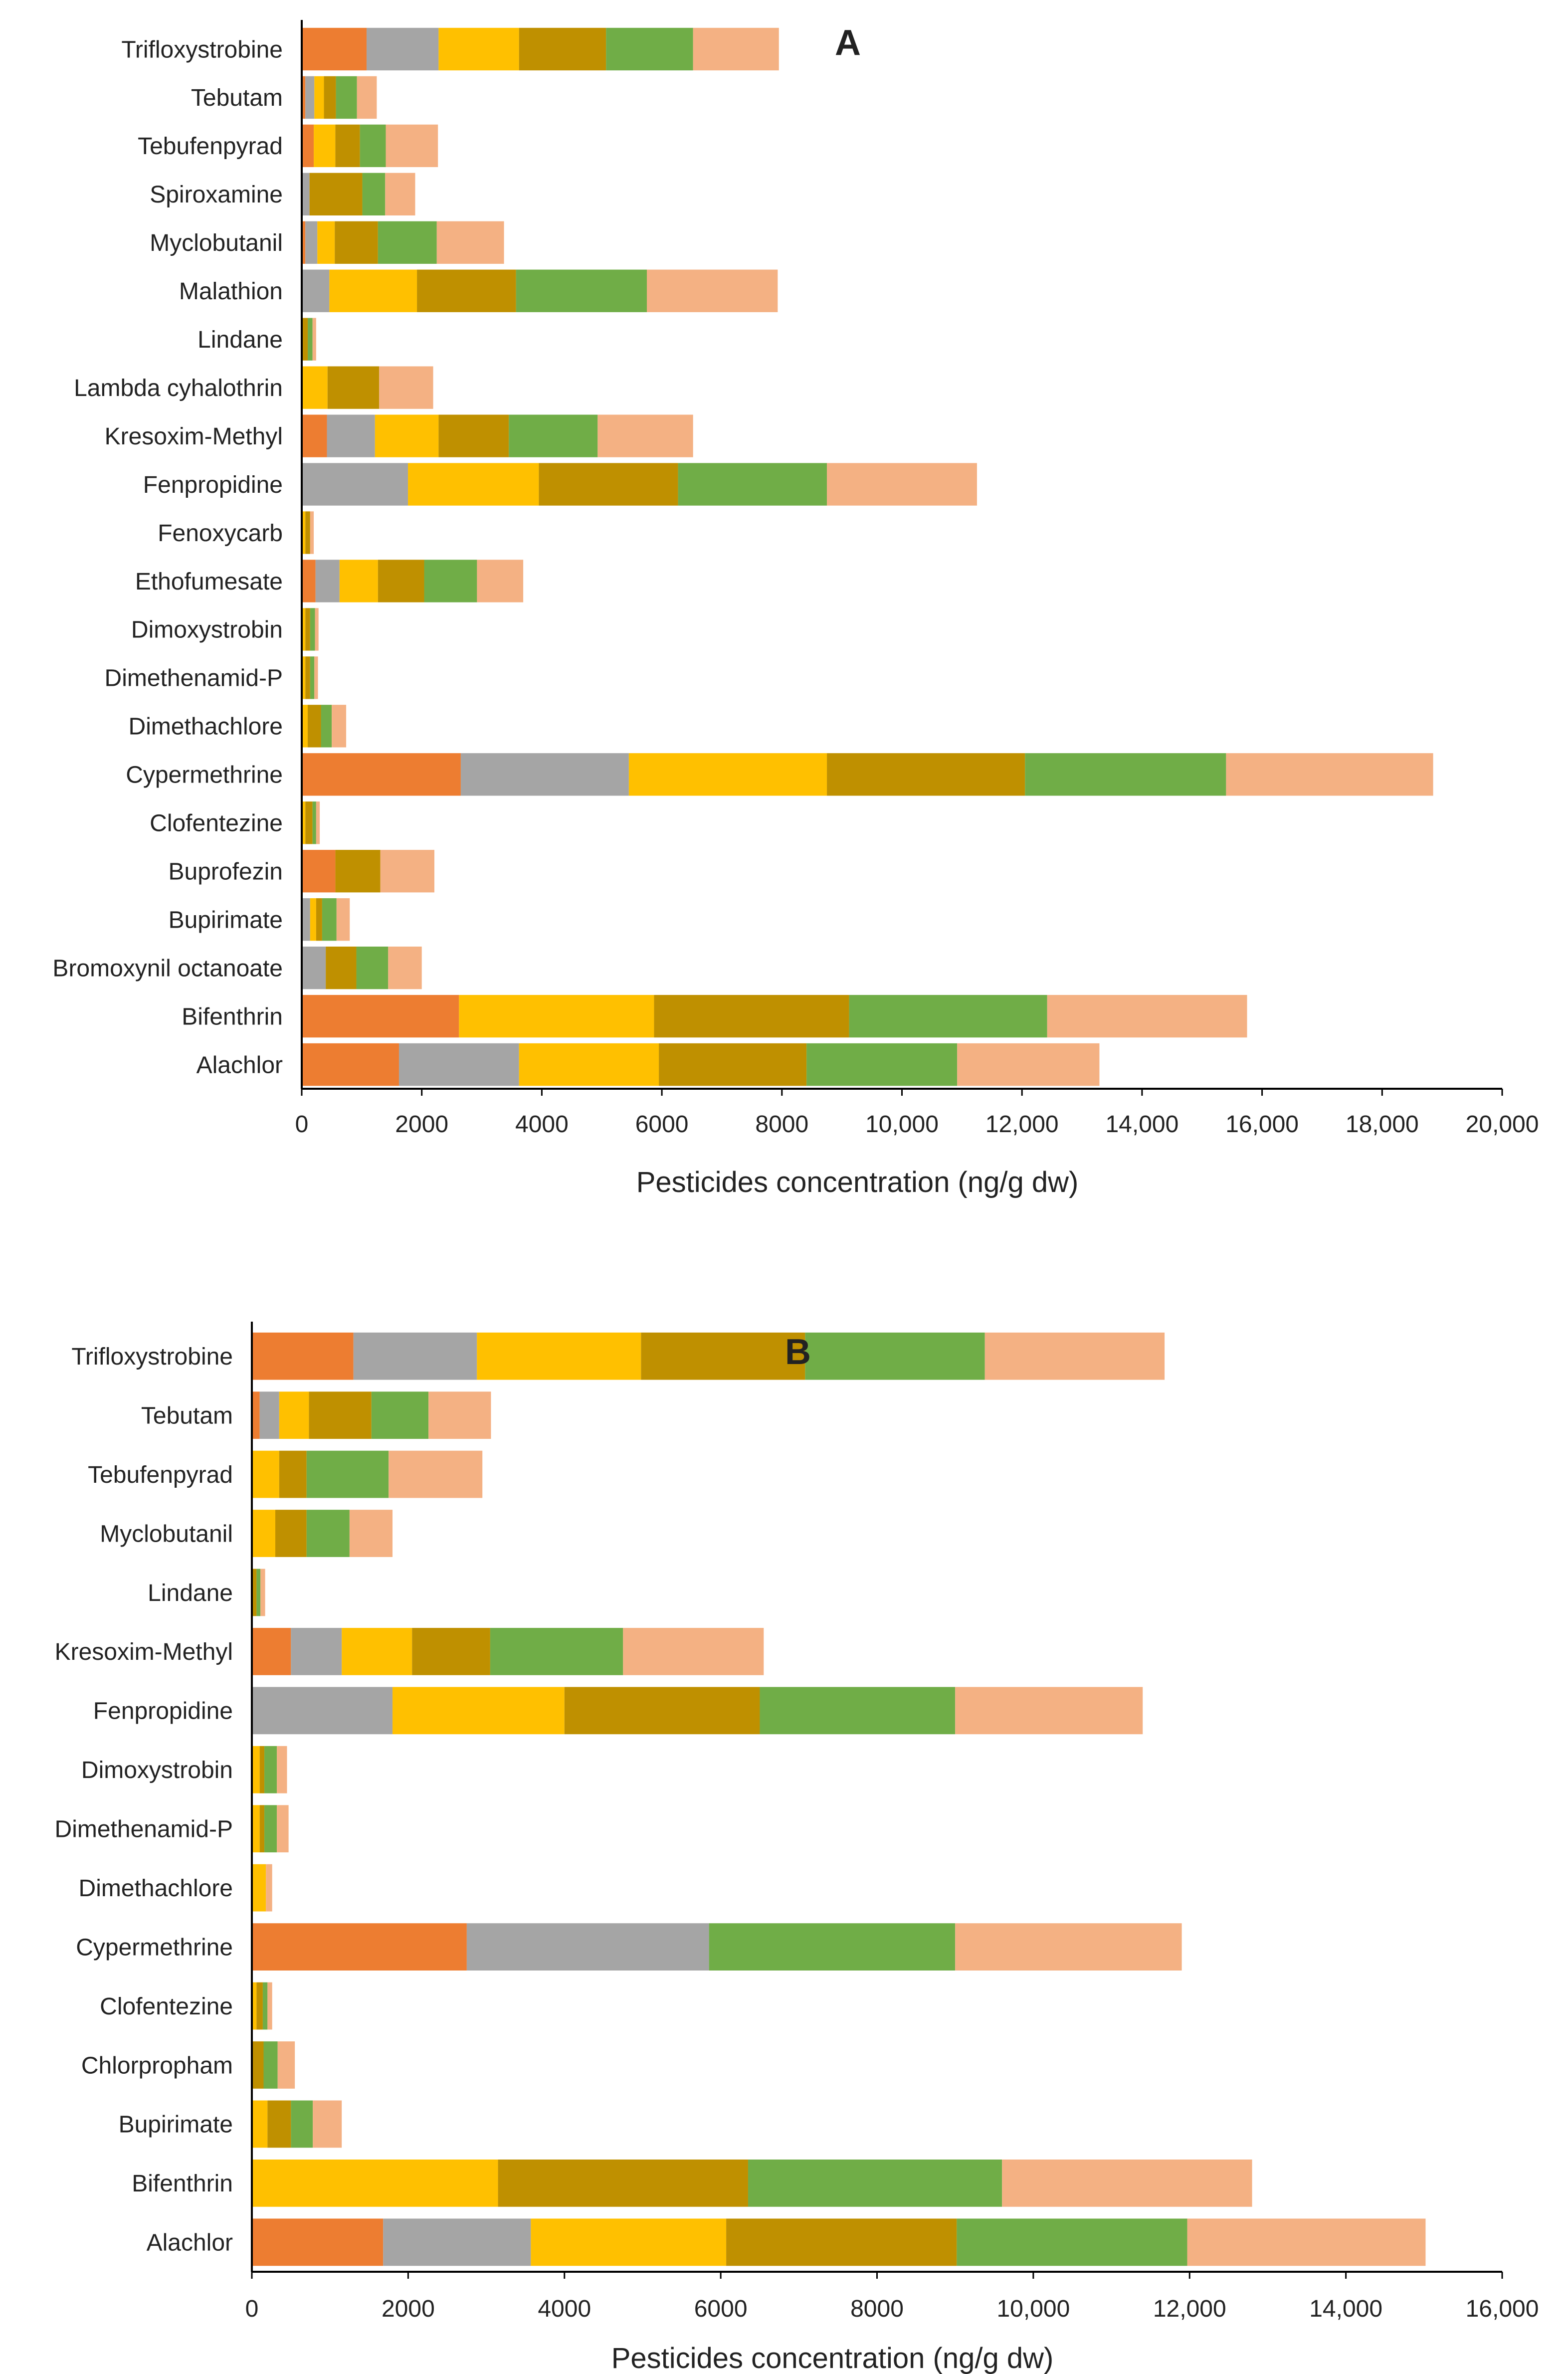 This screenshot has width=1568, height=2374. Describe the element at coordinates (317, 629) in the screenshot. I see `bar-a-dimoxystrobin-s6` at that location.